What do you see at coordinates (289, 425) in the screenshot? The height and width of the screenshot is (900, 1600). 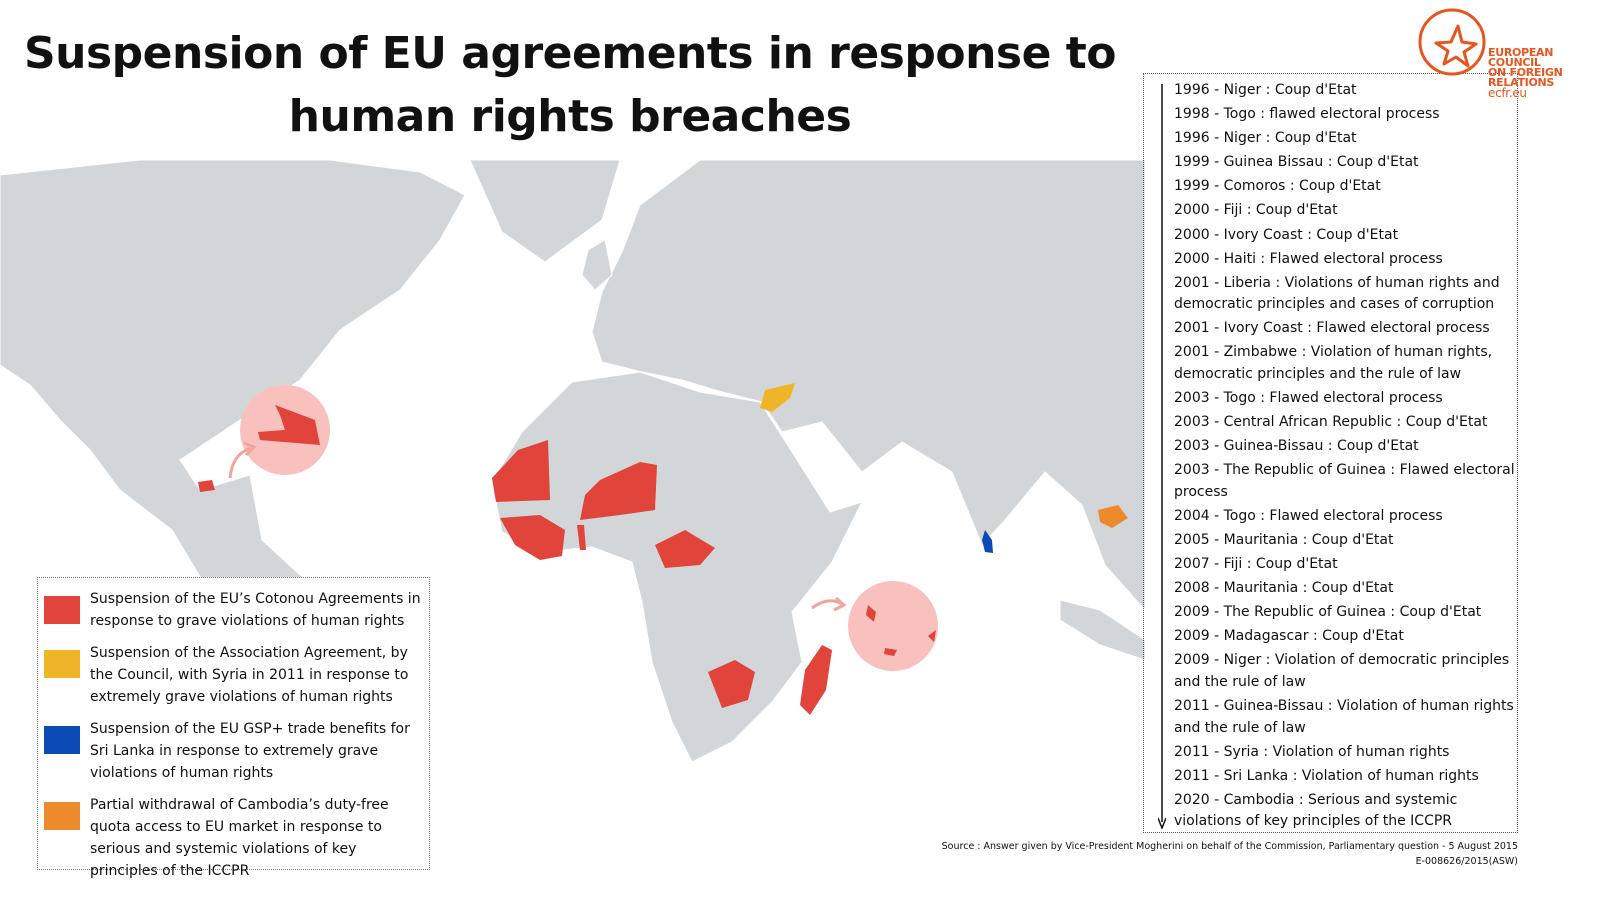 I see `inset-haiti-shape` at bounding box center [289, 425].